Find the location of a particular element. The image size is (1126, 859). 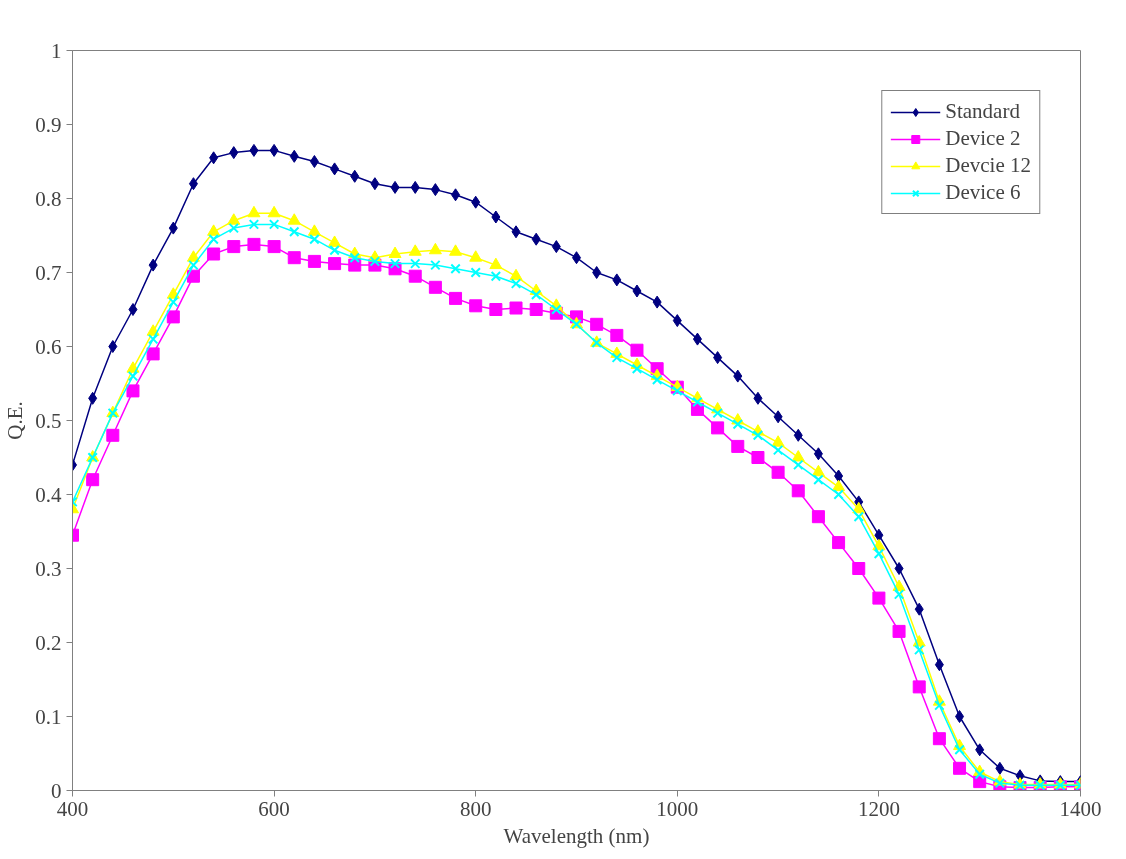

y-tick-label: 0.8 is located at coordinates (48, 198).